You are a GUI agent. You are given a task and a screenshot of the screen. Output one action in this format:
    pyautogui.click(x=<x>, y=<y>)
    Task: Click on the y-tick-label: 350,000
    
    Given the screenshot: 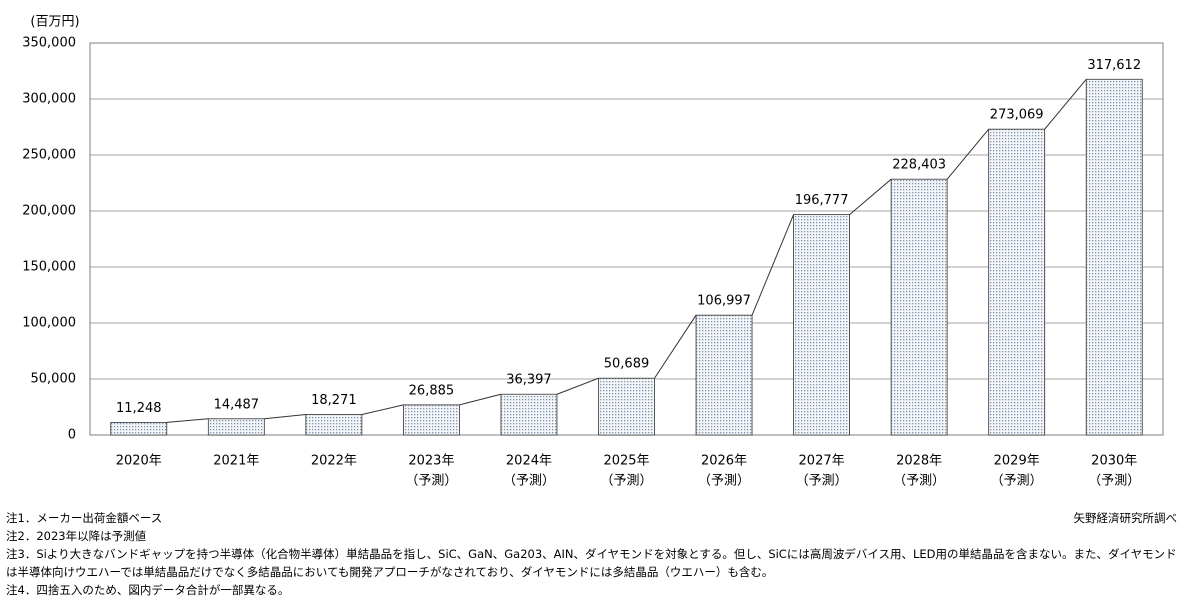 What is the action you would take?
    pyautogui.click(x=49, y=43)
    